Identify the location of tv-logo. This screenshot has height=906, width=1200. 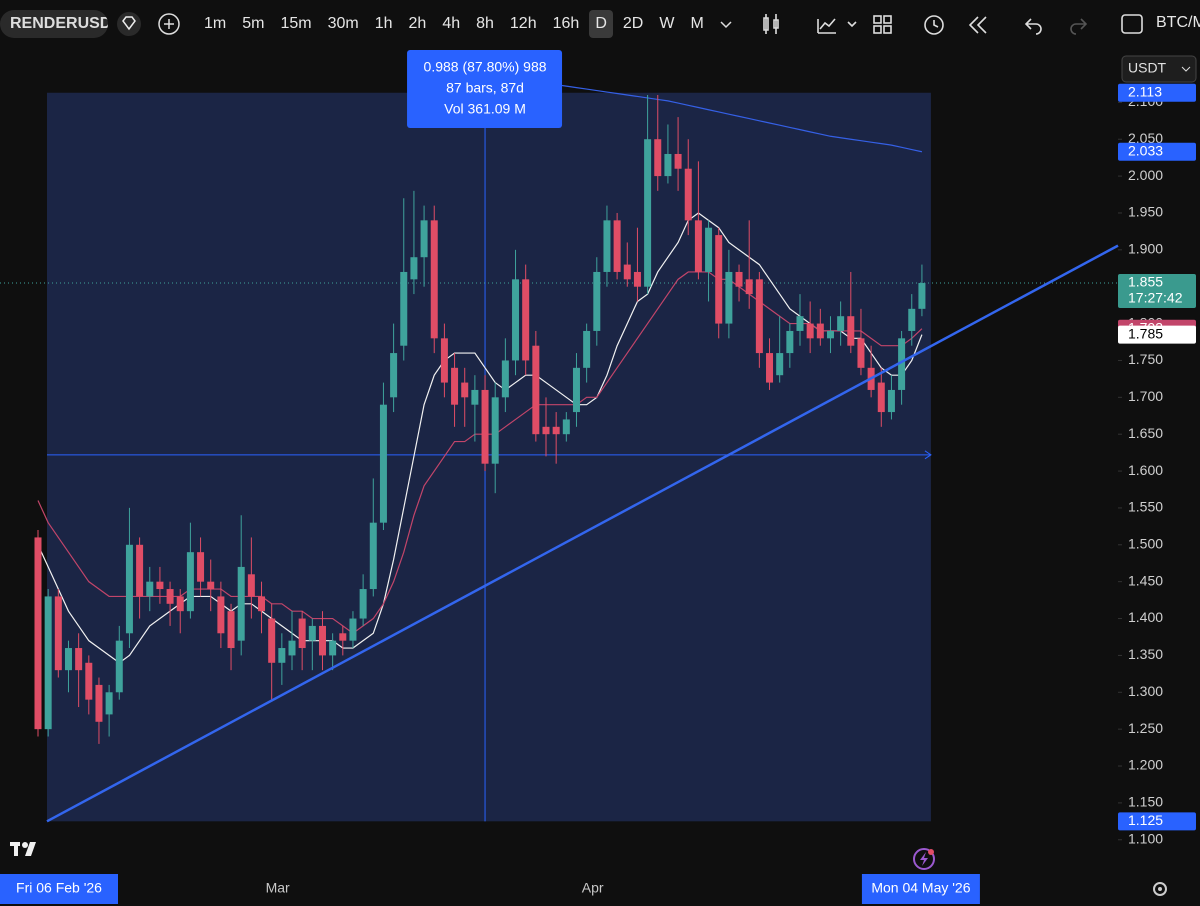
(23, 849).